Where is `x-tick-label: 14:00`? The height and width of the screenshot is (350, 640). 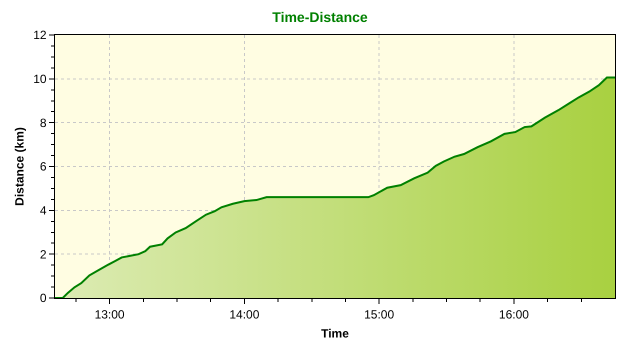
x-tick-label: 14:00 is located at coordinates (244, 314).